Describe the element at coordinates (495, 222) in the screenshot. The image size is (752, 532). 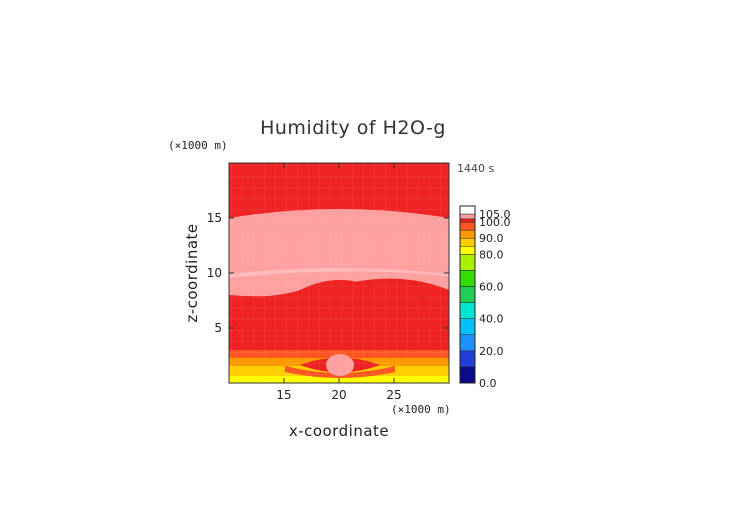
I see `colorbar-label: 100.0` at that location.